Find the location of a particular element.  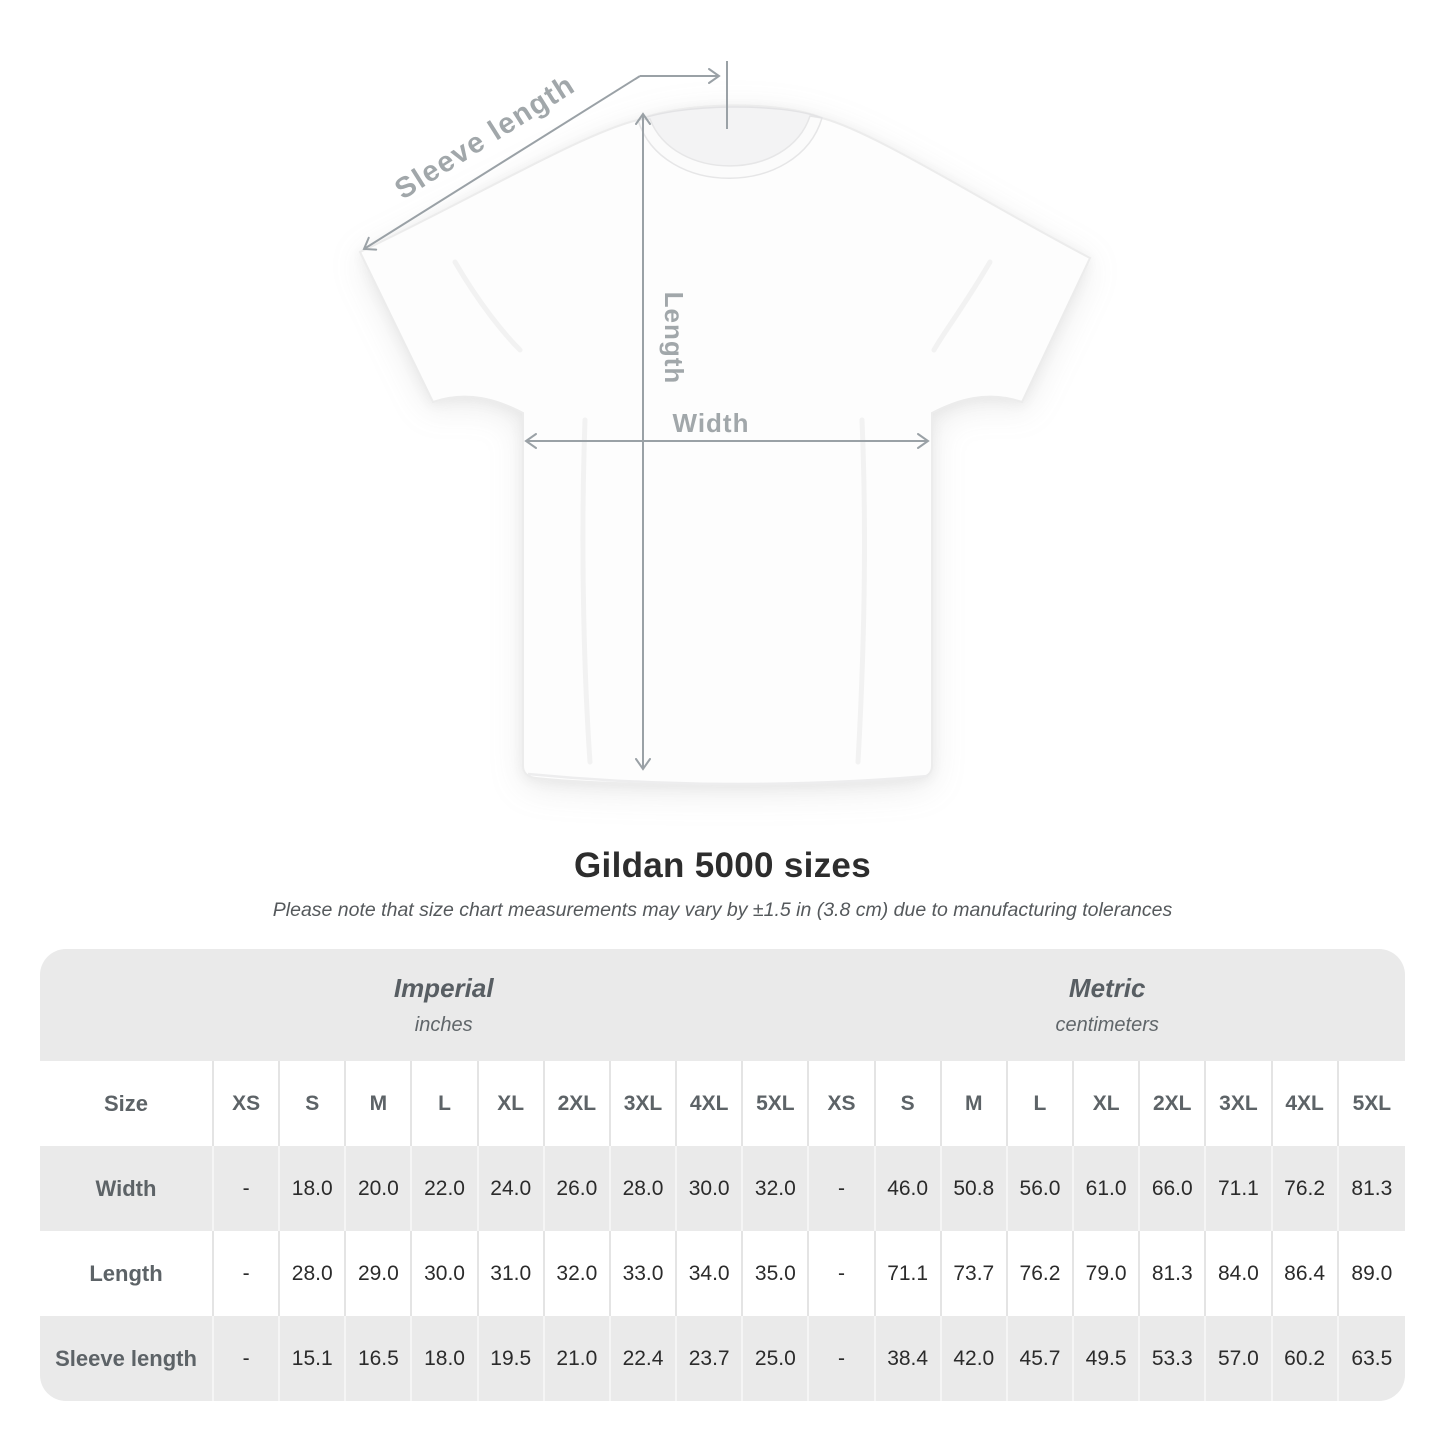

value-cell: 31.0 is located at coordinates (511, 1273).